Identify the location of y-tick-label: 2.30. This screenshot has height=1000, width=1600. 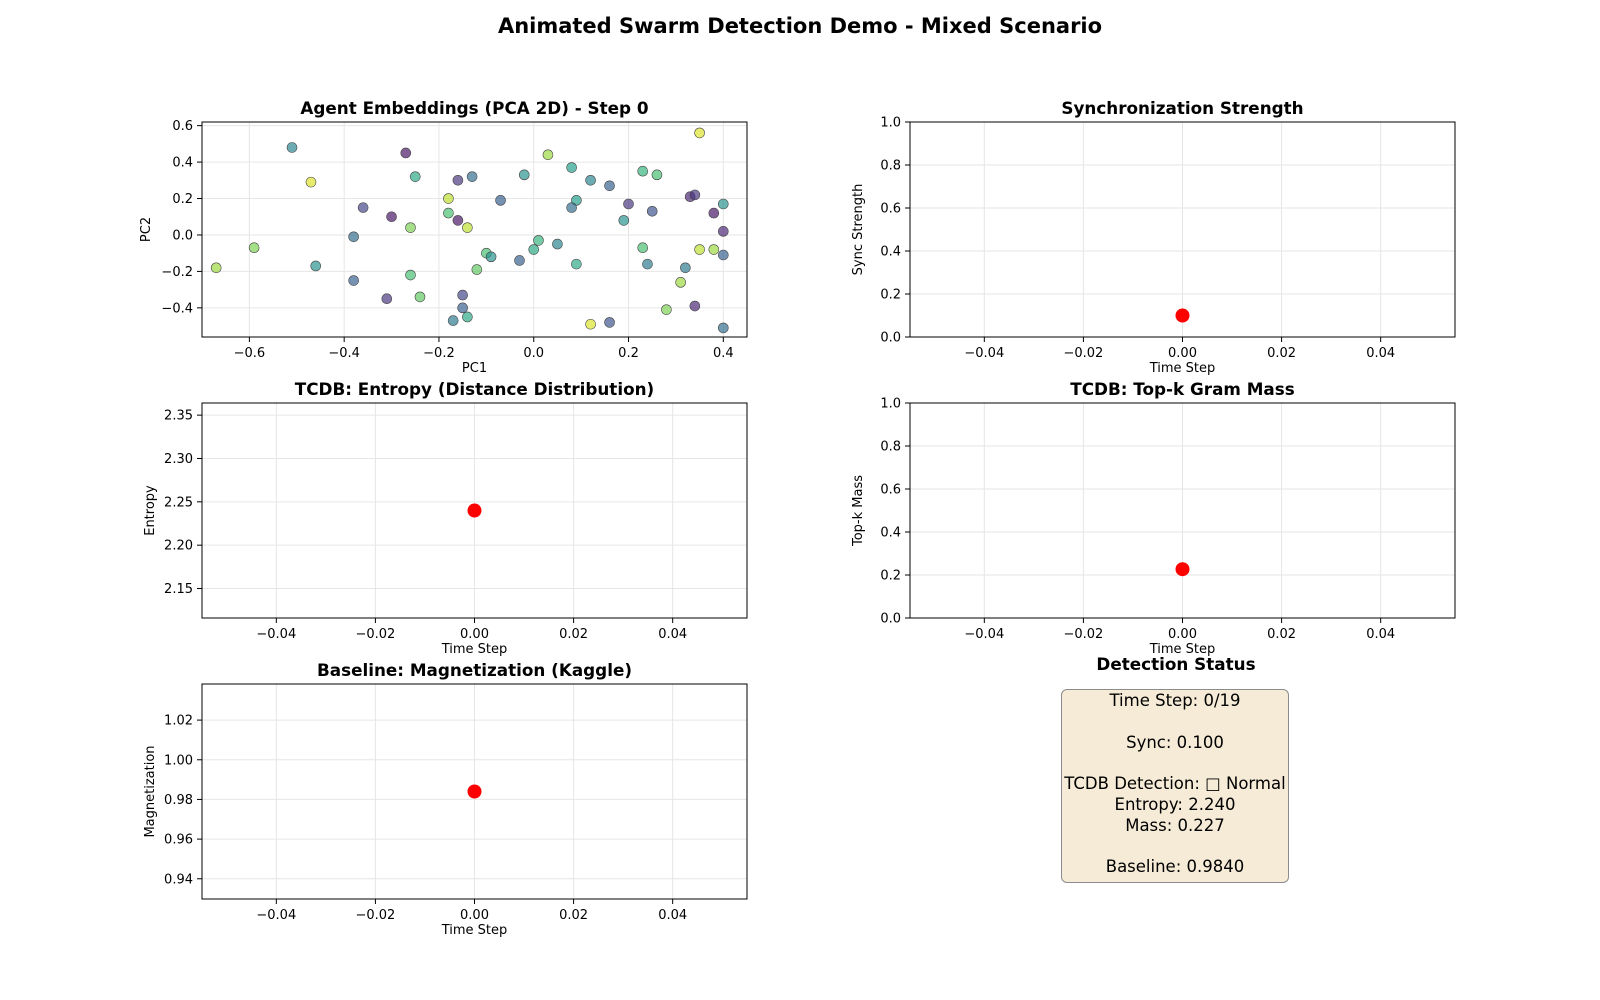
(178, 459).